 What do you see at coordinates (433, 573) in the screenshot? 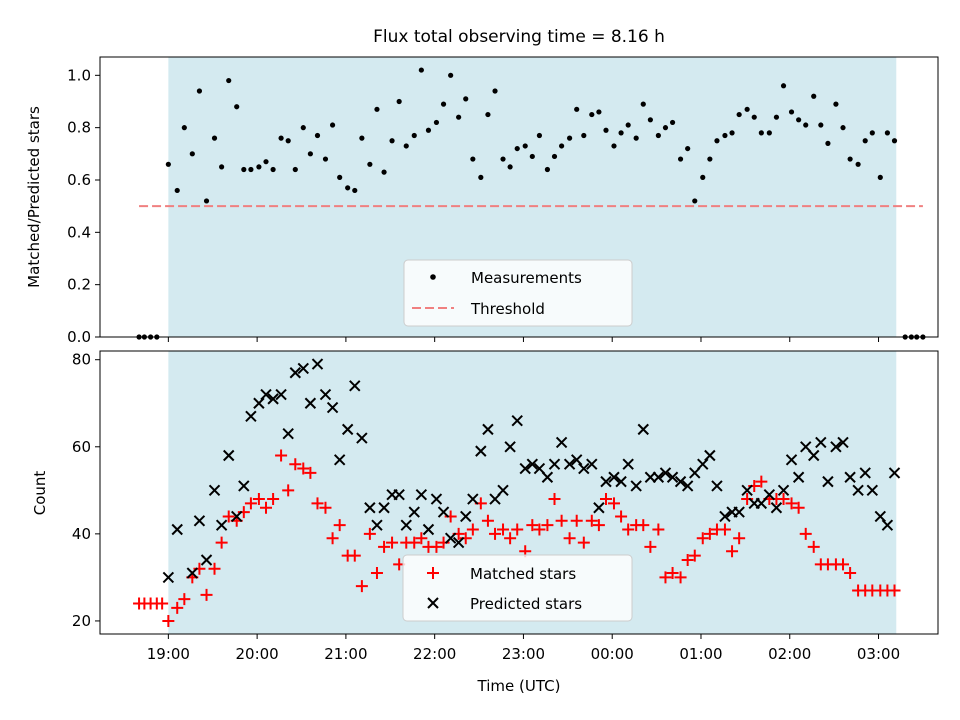
I see `legend-plus-icon` at bounding box center [433, 573].